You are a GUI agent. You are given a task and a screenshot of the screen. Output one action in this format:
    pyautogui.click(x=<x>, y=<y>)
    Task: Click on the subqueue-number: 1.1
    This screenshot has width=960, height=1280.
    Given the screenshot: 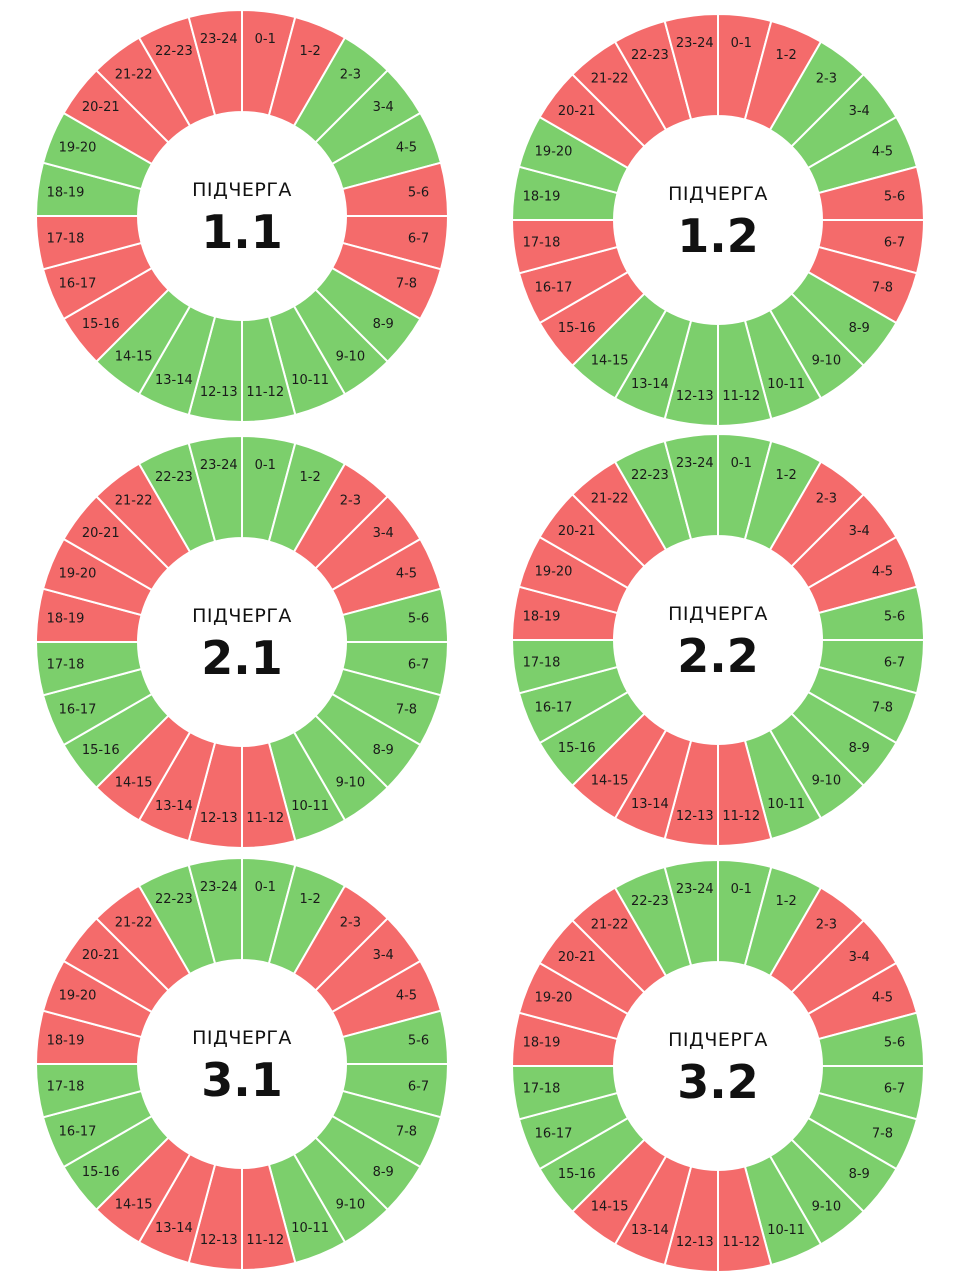 What is the action you would take?
    pyautogui.click(x=242, y=232)
    